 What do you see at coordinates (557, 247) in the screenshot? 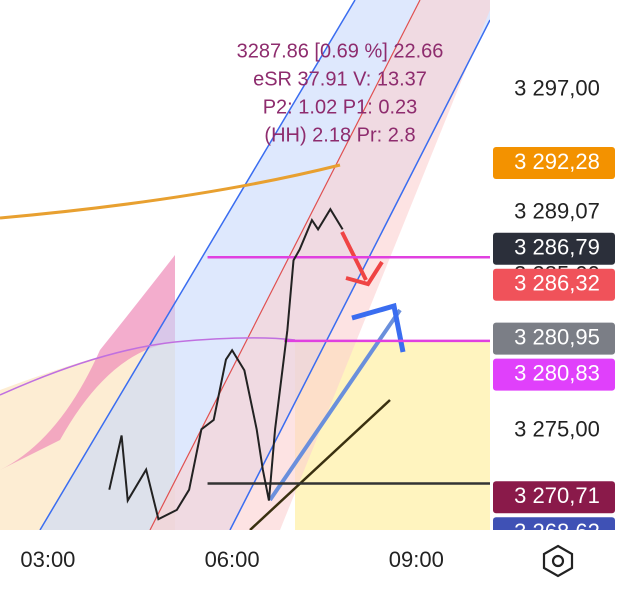
I see `price-badge-label: 3 286,79` at bounding box center [557, 247].